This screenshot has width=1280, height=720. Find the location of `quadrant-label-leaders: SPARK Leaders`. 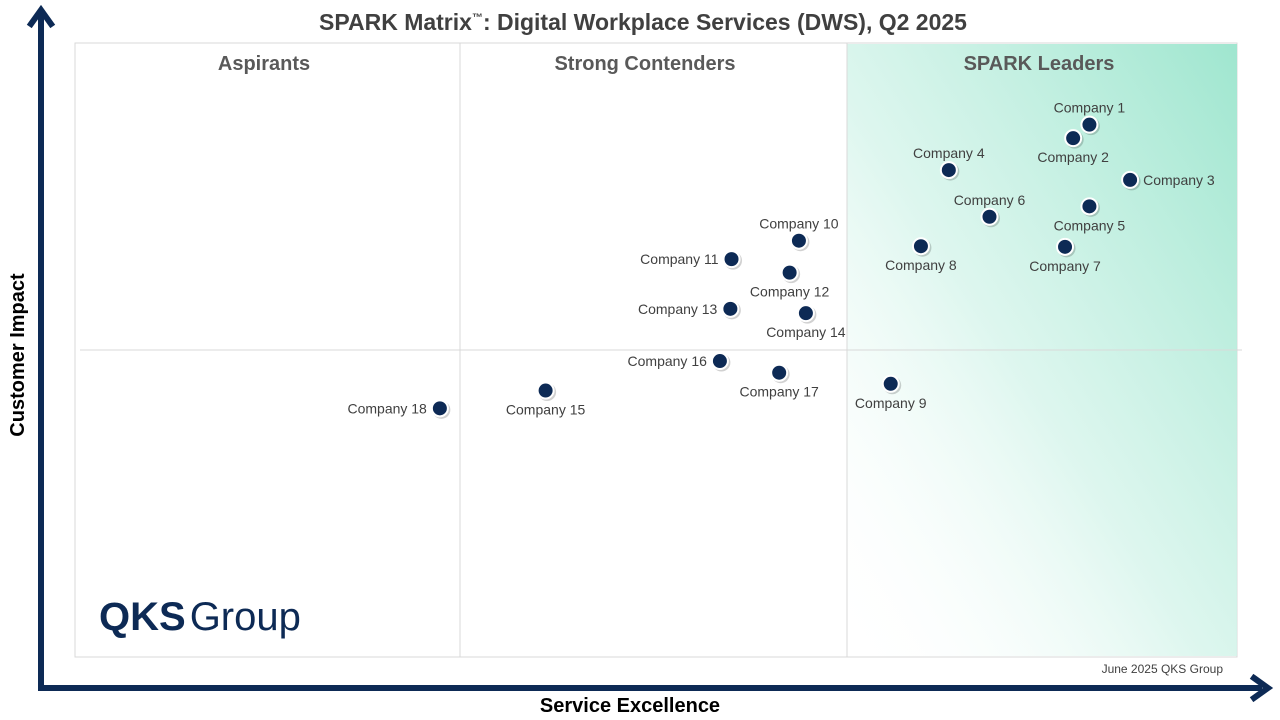

quadrant-label-leaders: SPARK Leaders is located at coordinates (1039, 64).